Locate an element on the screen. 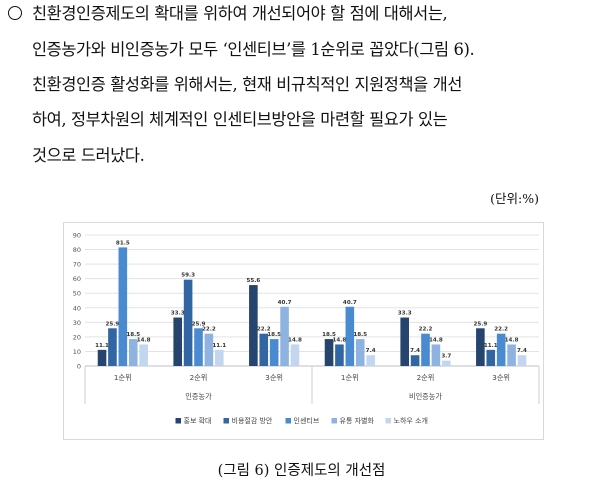 The height and width of the screenshot is (485, 603). paragraph-line-3: 친환경인증 활성화를 위해서는, 현재 비규칙적인 지원정책을 개선 is located at coordinates (247, 84).